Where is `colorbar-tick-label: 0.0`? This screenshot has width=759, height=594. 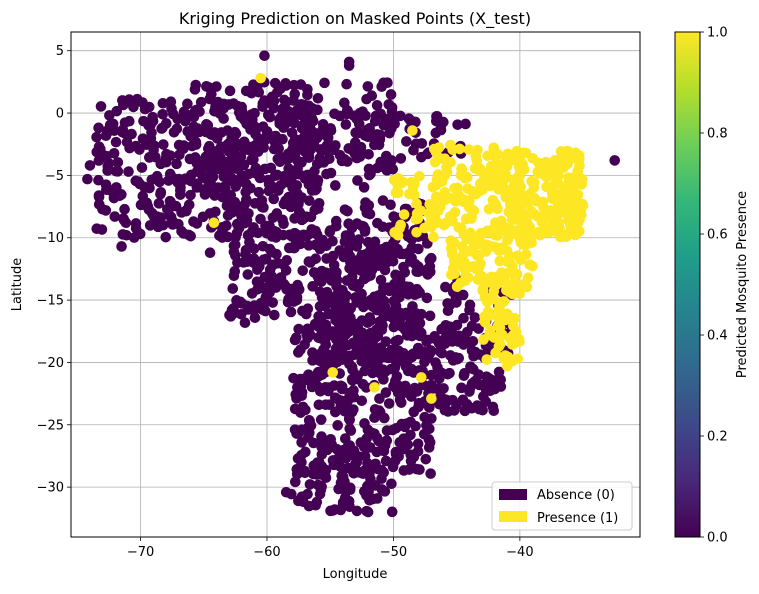
colorbar-tick-label: 0.0 is located at coordinates (717, 538).